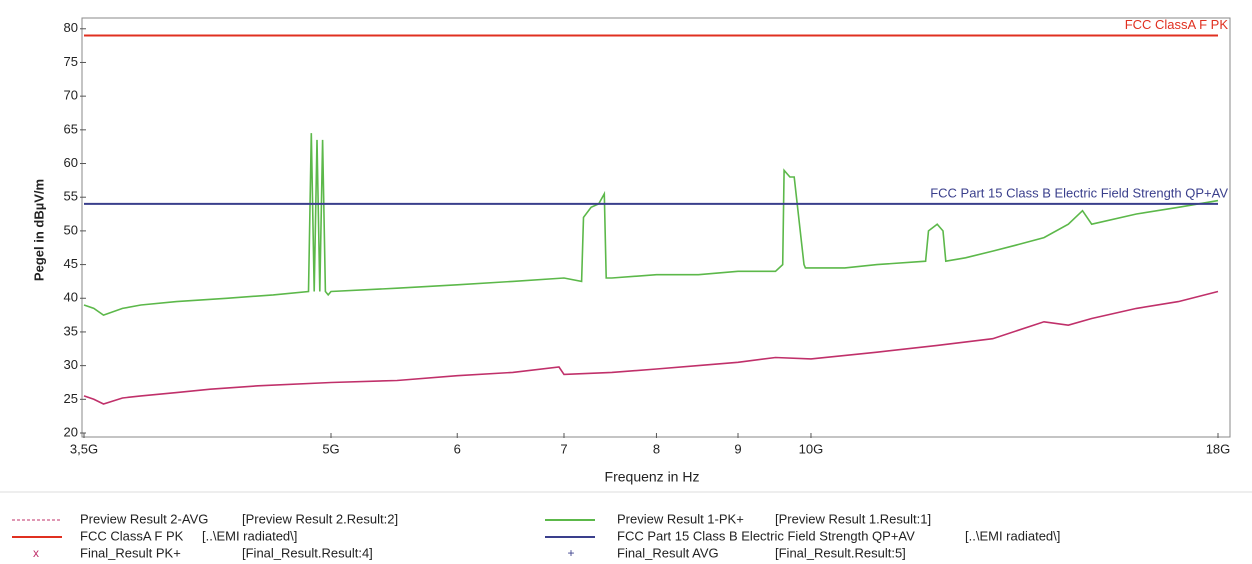  Describe the element at coordinates (71, 162) in the screenshot. I see `y-tick-label: 60` at that location.